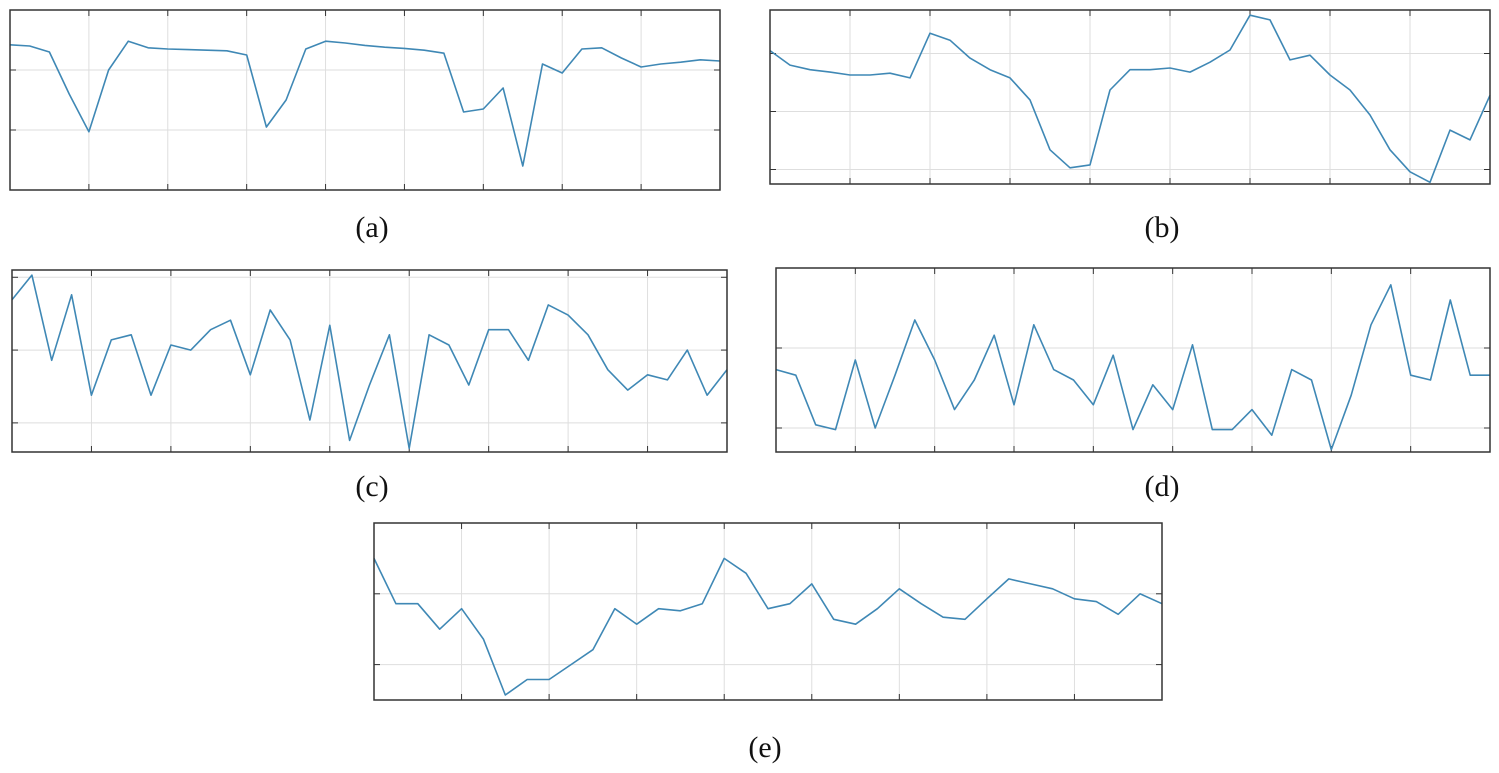 The height and width of the screenshot is (773, 1499). What do you see at coordinates (371, 486) in the screenshot?
I see `panel-caption: (c)` at bounding box center [371, 486].